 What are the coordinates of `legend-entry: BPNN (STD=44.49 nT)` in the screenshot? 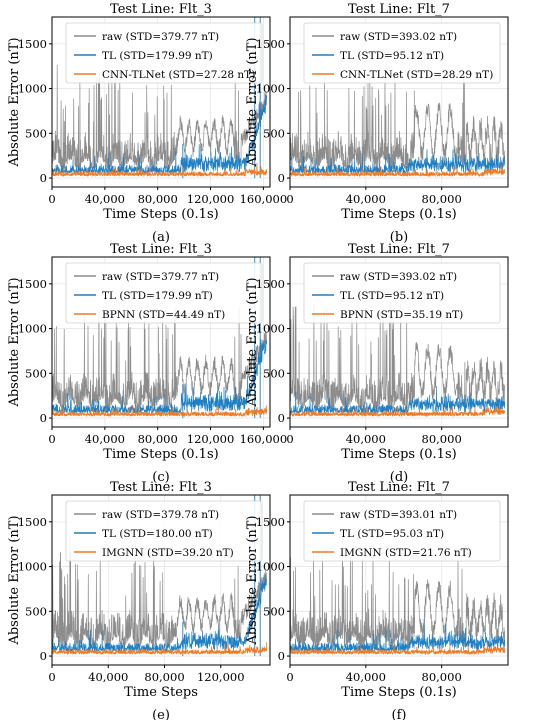 It's located at (163, 315).